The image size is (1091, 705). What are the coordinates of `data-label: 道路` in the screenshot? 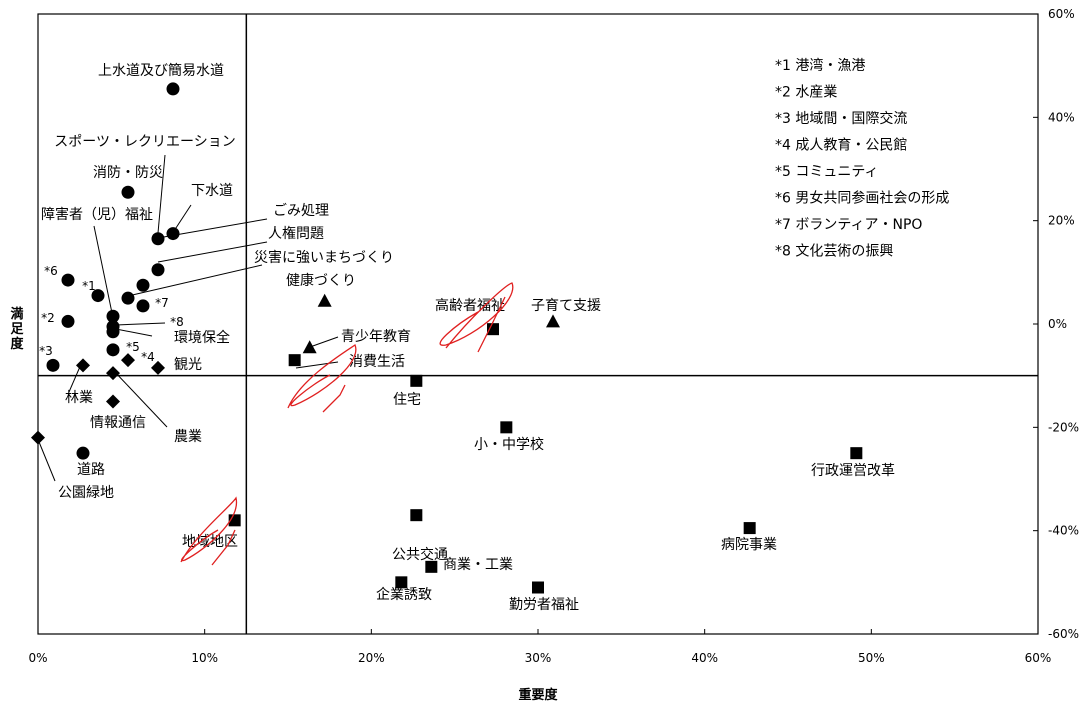 It's located at (91, 470).